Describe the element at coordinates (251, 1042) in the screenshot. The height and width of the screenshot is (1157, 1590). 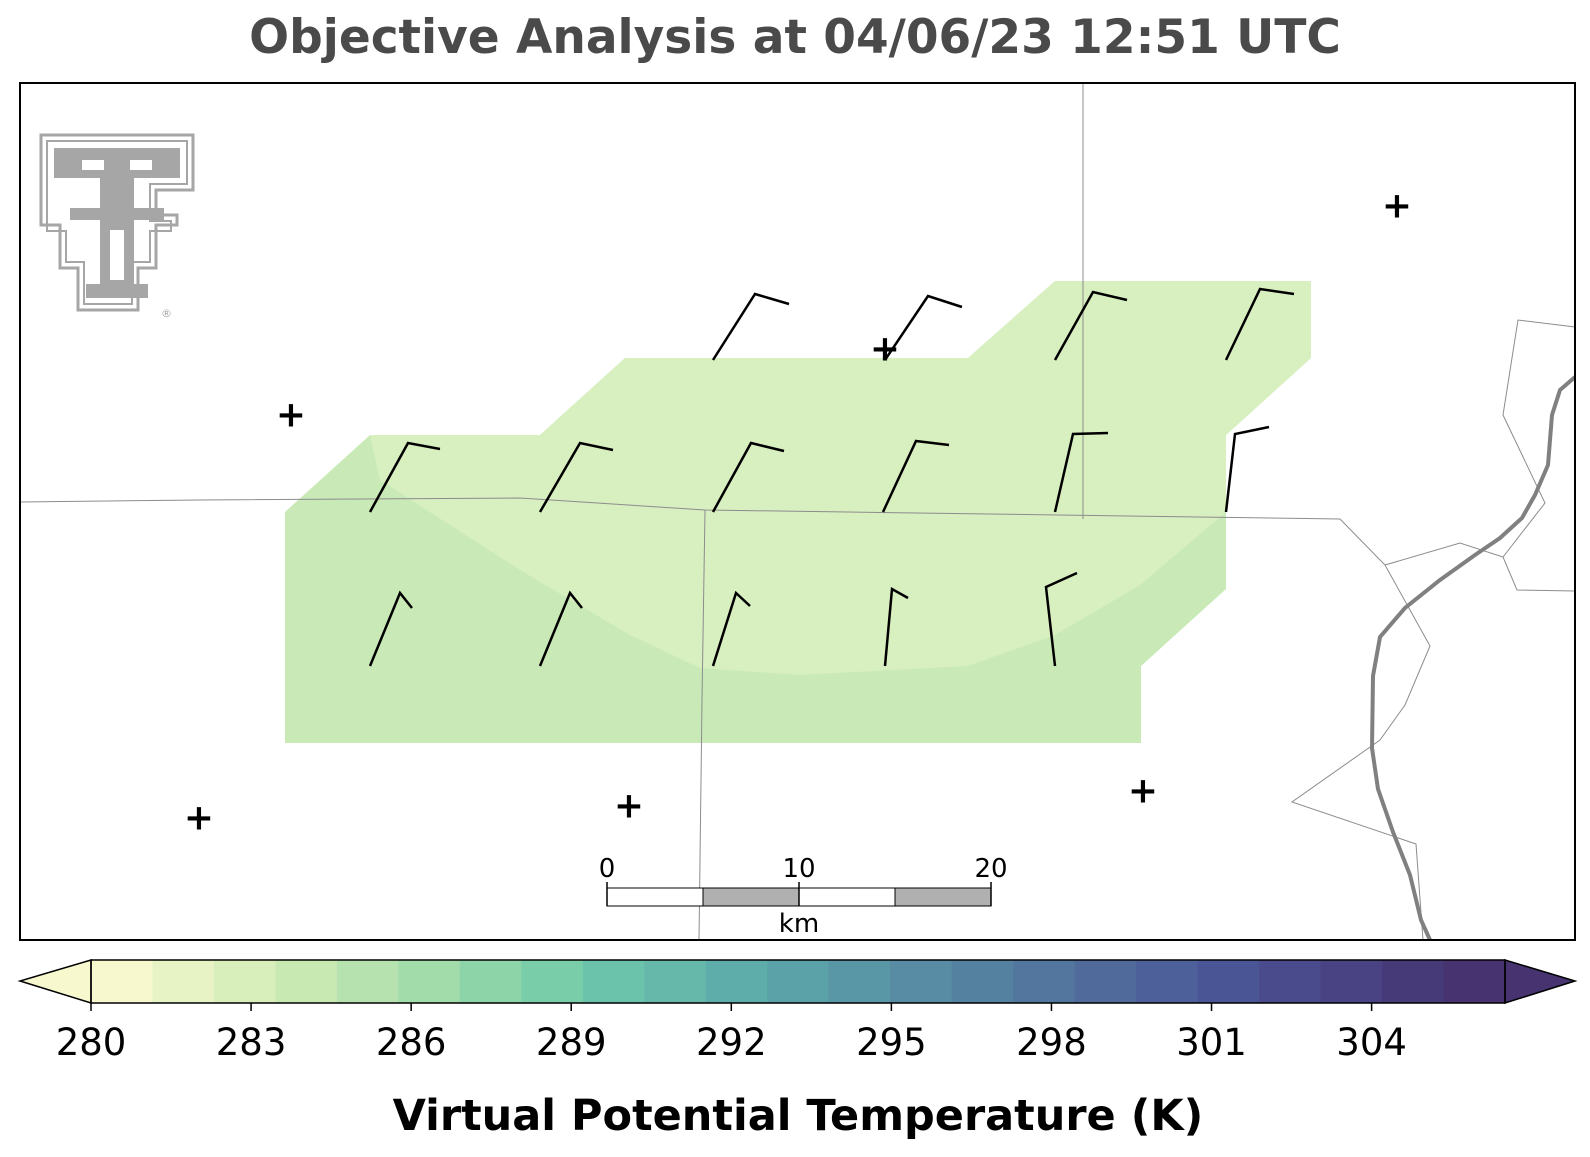
I see `colorbar-tick-label: 283` at that location.